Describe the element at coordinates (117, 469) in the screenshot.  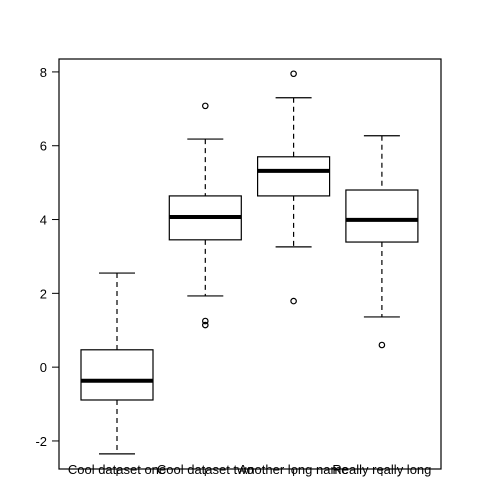
I see `x-tick-label: Cool dataset one` at that location.